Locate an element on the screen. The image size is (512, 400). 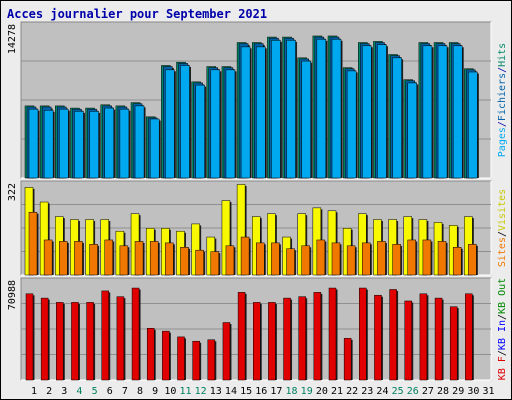
panel-3-series-legend: KB F/KB In/KB Out is located at coordinates (502, 329).